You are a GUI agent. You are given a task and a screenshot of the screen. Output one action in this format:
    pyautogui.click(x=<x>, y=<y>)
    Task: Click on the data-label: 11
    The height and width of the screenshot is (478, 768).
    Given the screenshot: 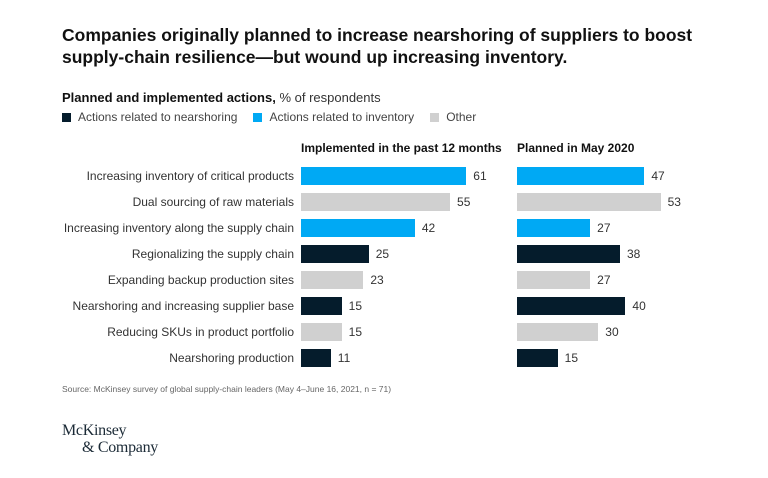 What is the action you would take?
    pyautogui.click(x=344, y=358)
    